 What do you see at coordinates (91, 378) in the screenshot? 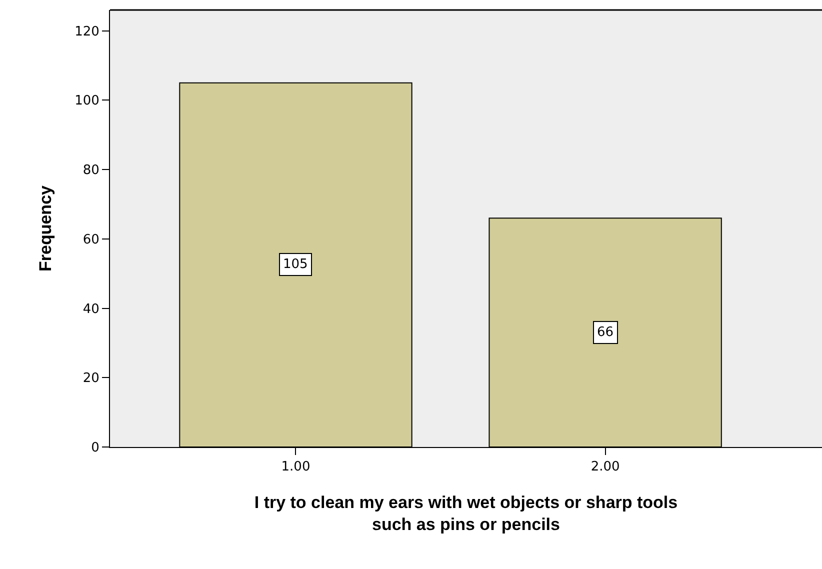
I see `y-tick-label: 20` at bounding box center [91, 378].